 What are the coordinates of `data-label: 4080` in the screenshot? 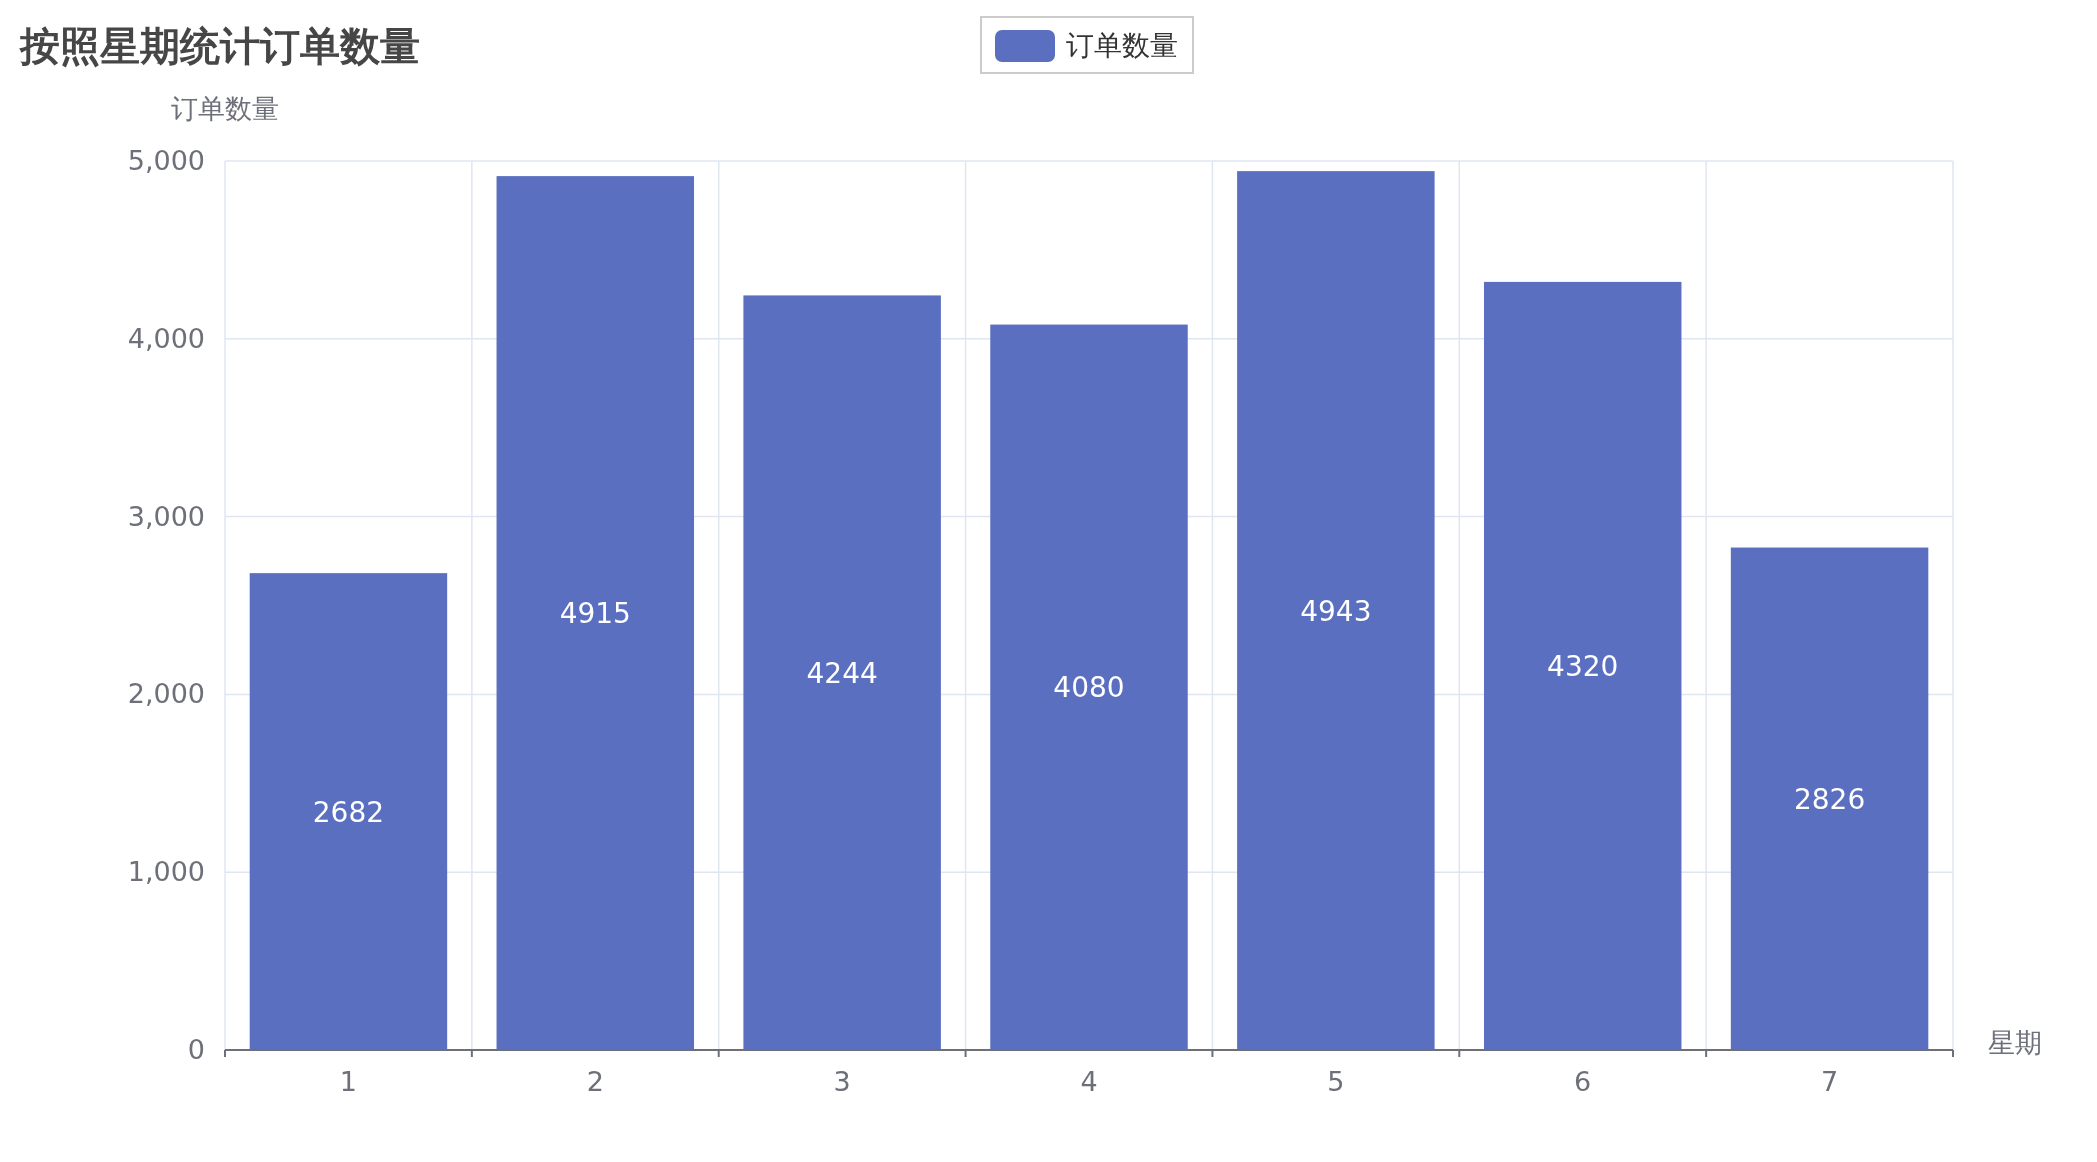 It's located at (1089, 688).